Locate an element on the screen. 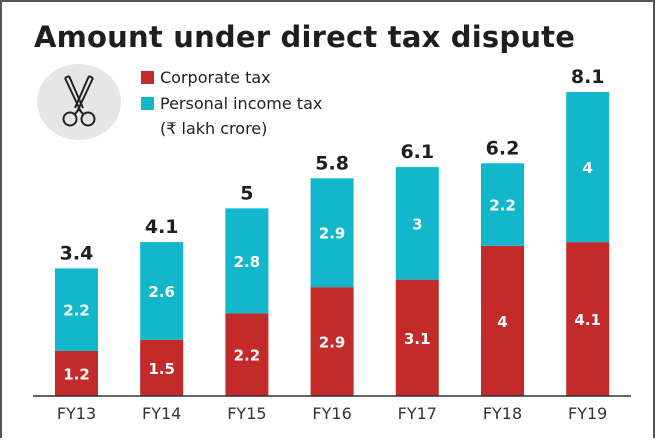  data-label-corporate: 1.5 is located at coordinates (161, 369).